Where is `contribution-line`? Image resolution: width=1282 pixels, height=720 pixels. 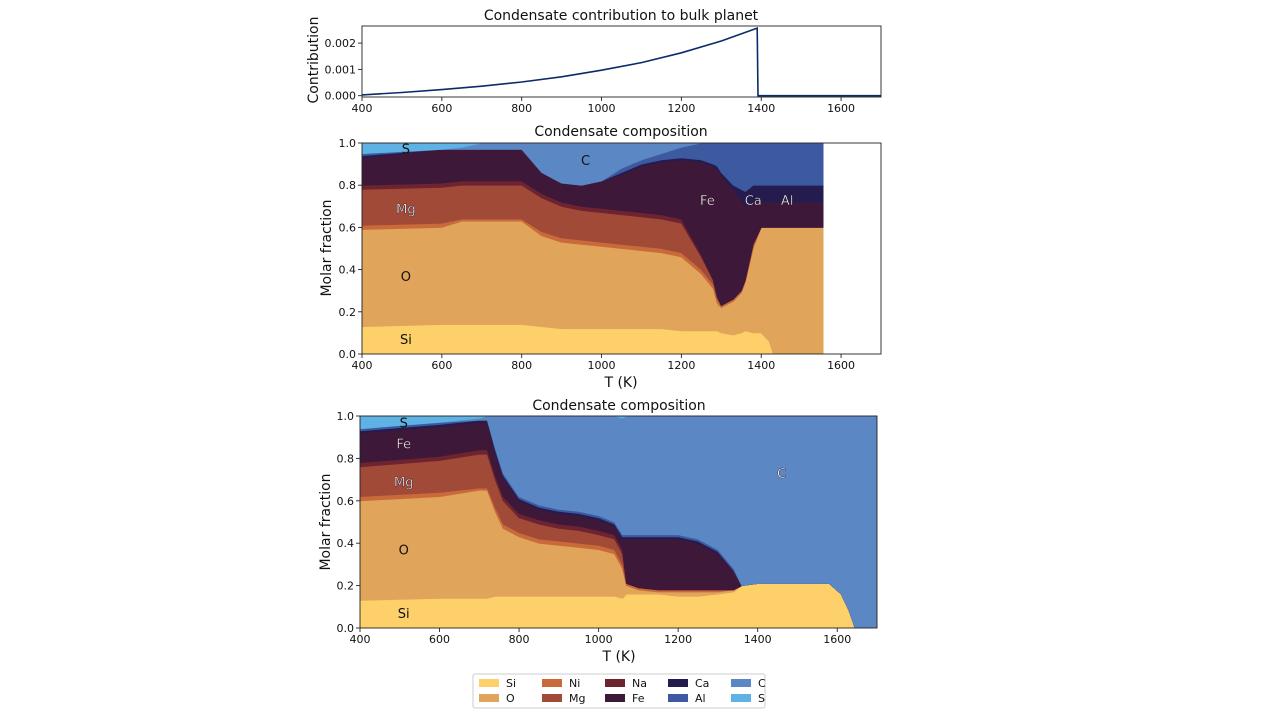
contribution-line is located at coordinates (621, 61).